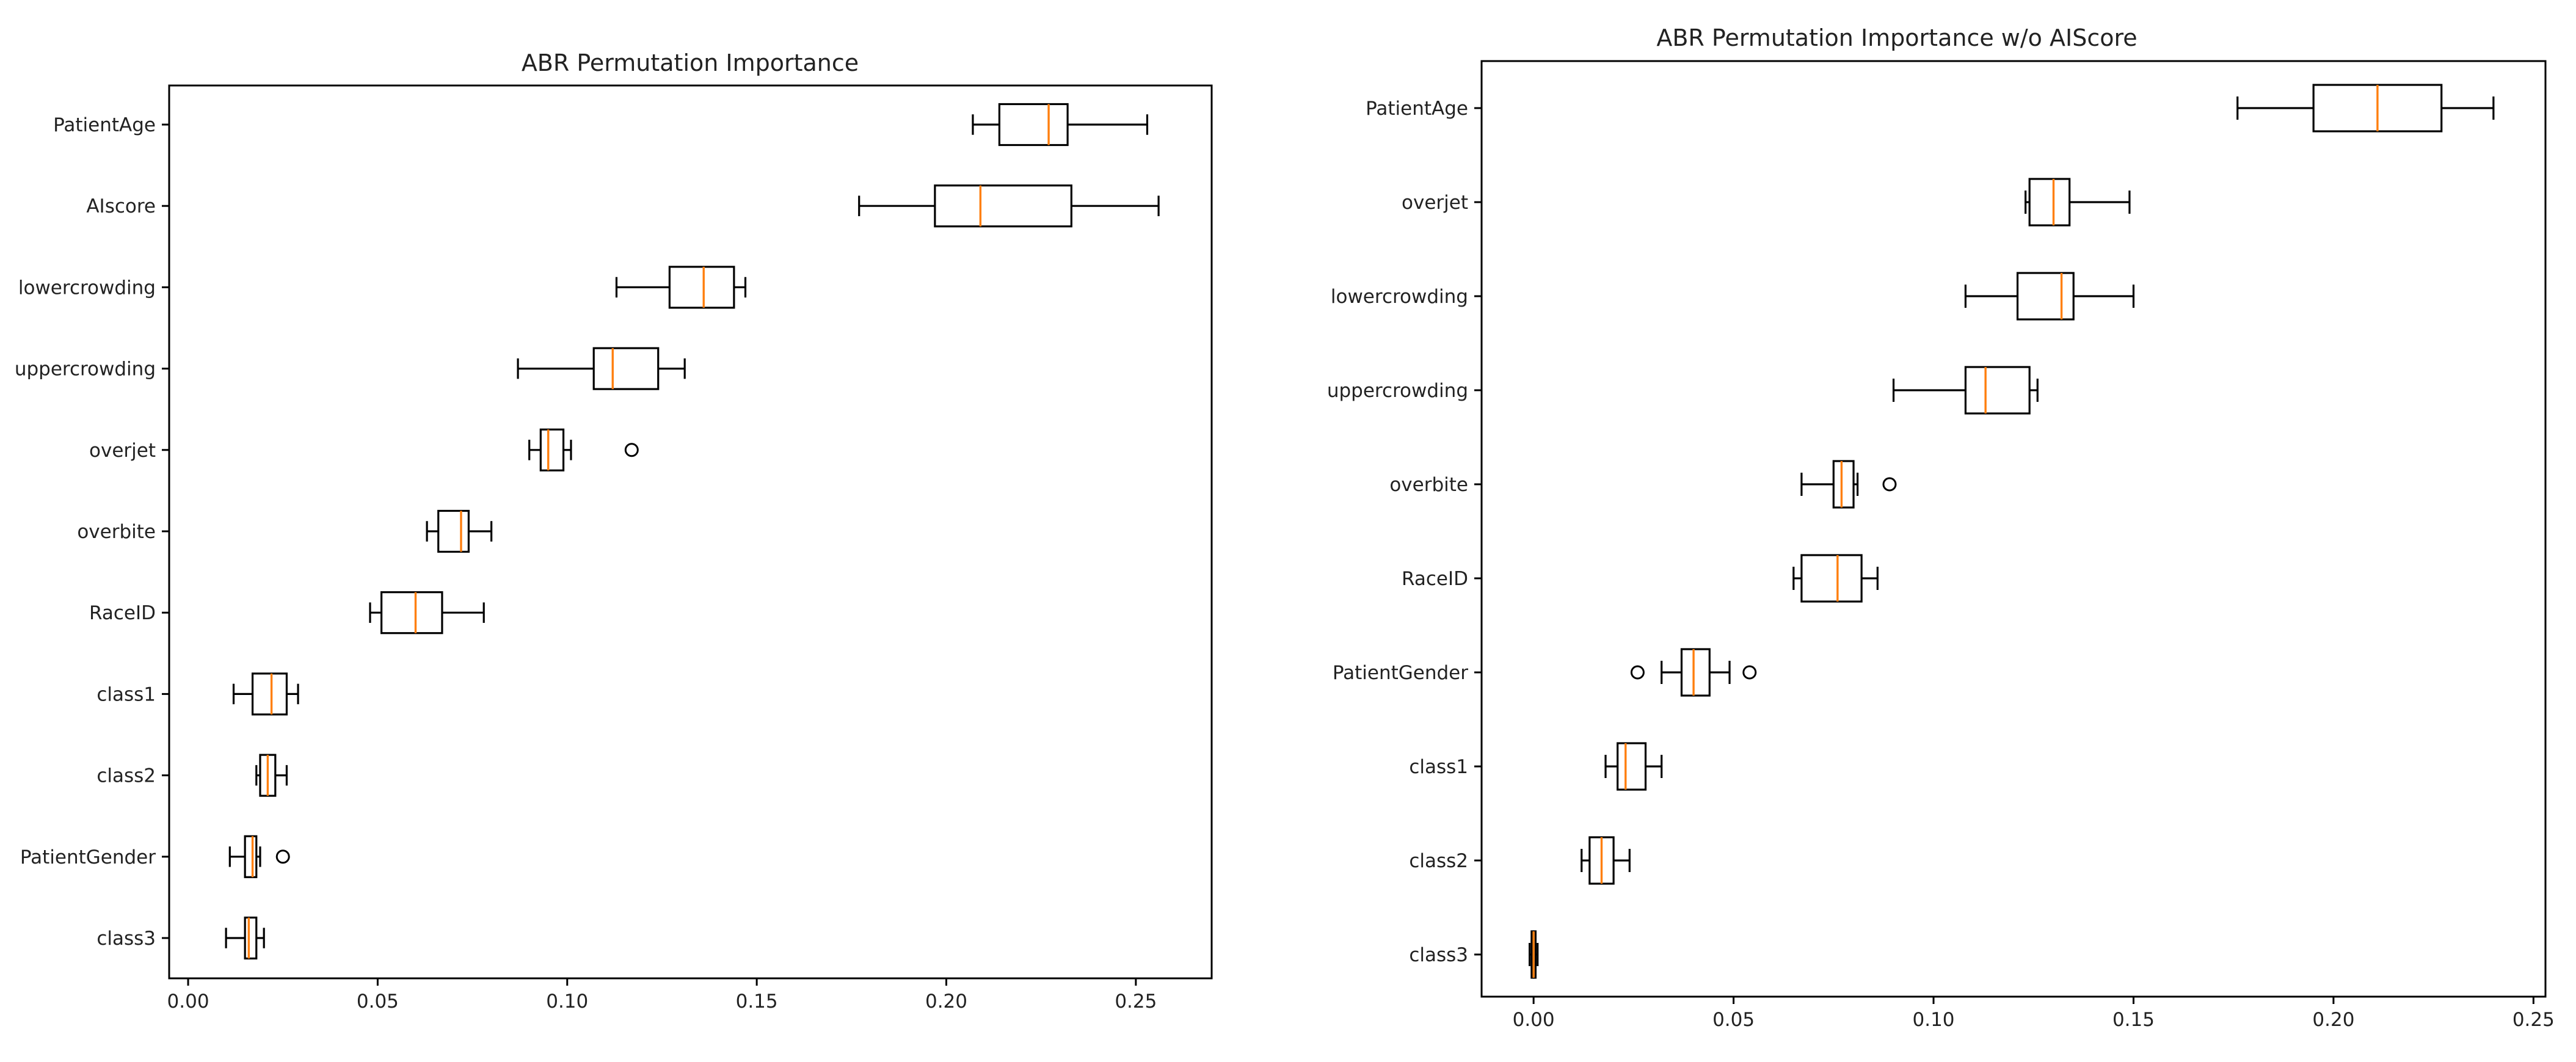 This screenshot has height=1062, width=2576. What do you see at coordinates (121, 206) in the screenshot?
I see `chart-left-category-label: AIscore` at bounding box center [121, 206].